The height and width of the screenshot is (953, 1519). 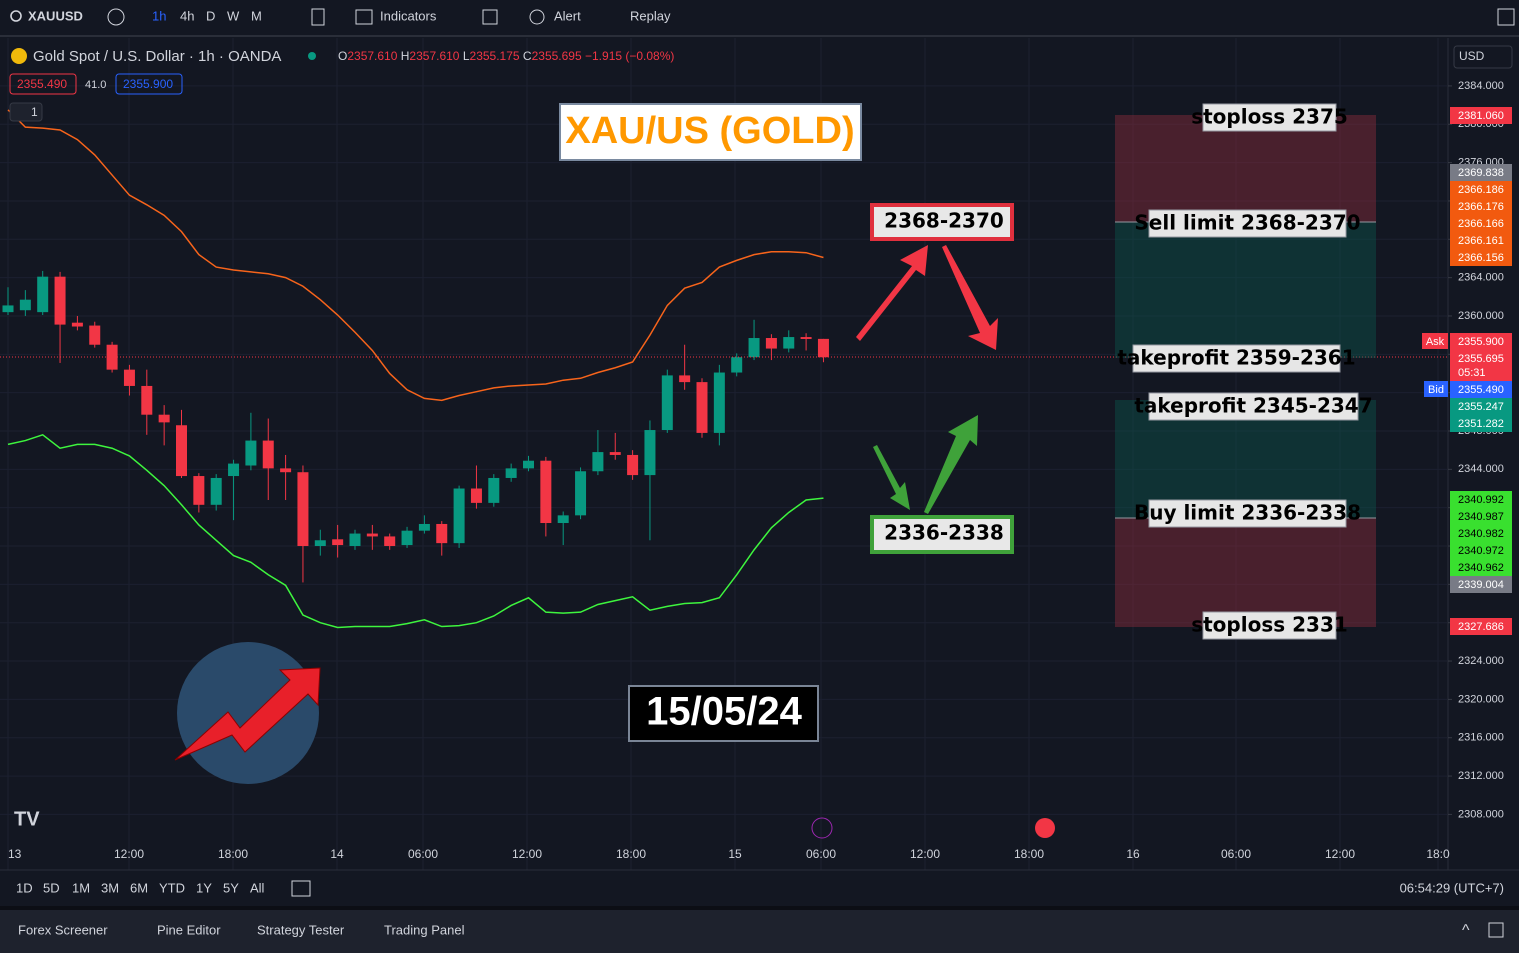 What do you see at coordinates (231, 887) in the screenshot?
I see `range-button: 5Y` at bounding box center [231, 887].